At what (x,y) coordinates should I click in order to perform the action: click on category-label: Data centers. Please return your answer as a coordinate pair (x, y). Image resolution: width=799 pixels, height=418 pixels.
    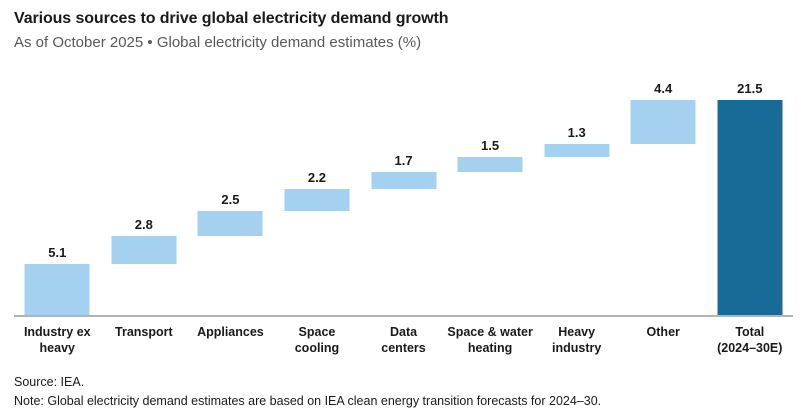
    Looking at the image, I should click on (403, 340).